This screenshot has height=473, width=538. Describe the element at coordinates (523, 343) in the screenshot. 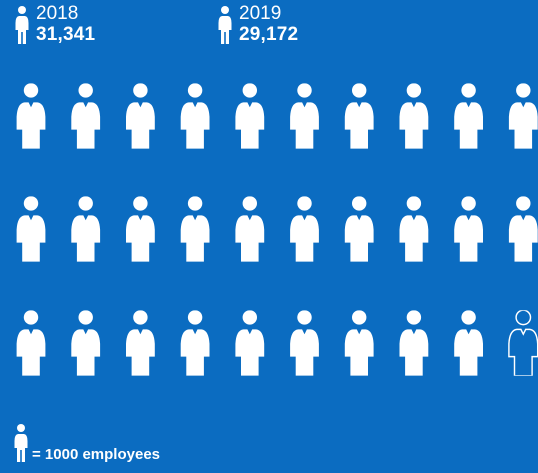

I see `person-icon-outline` at that location.